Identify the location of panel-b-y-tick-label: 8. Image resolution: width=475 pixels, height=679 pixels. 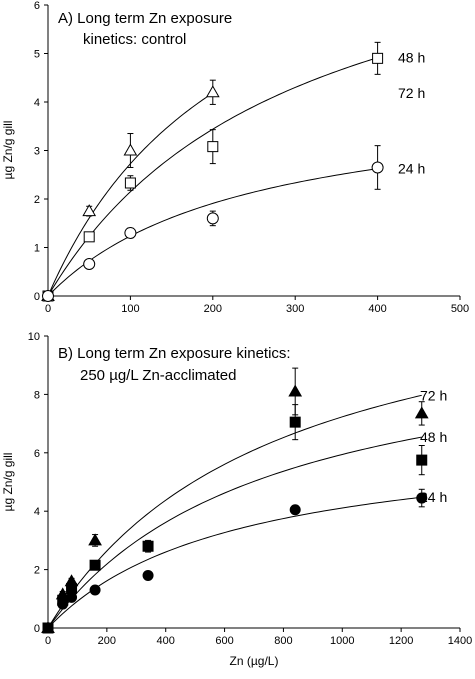
(37, 395).